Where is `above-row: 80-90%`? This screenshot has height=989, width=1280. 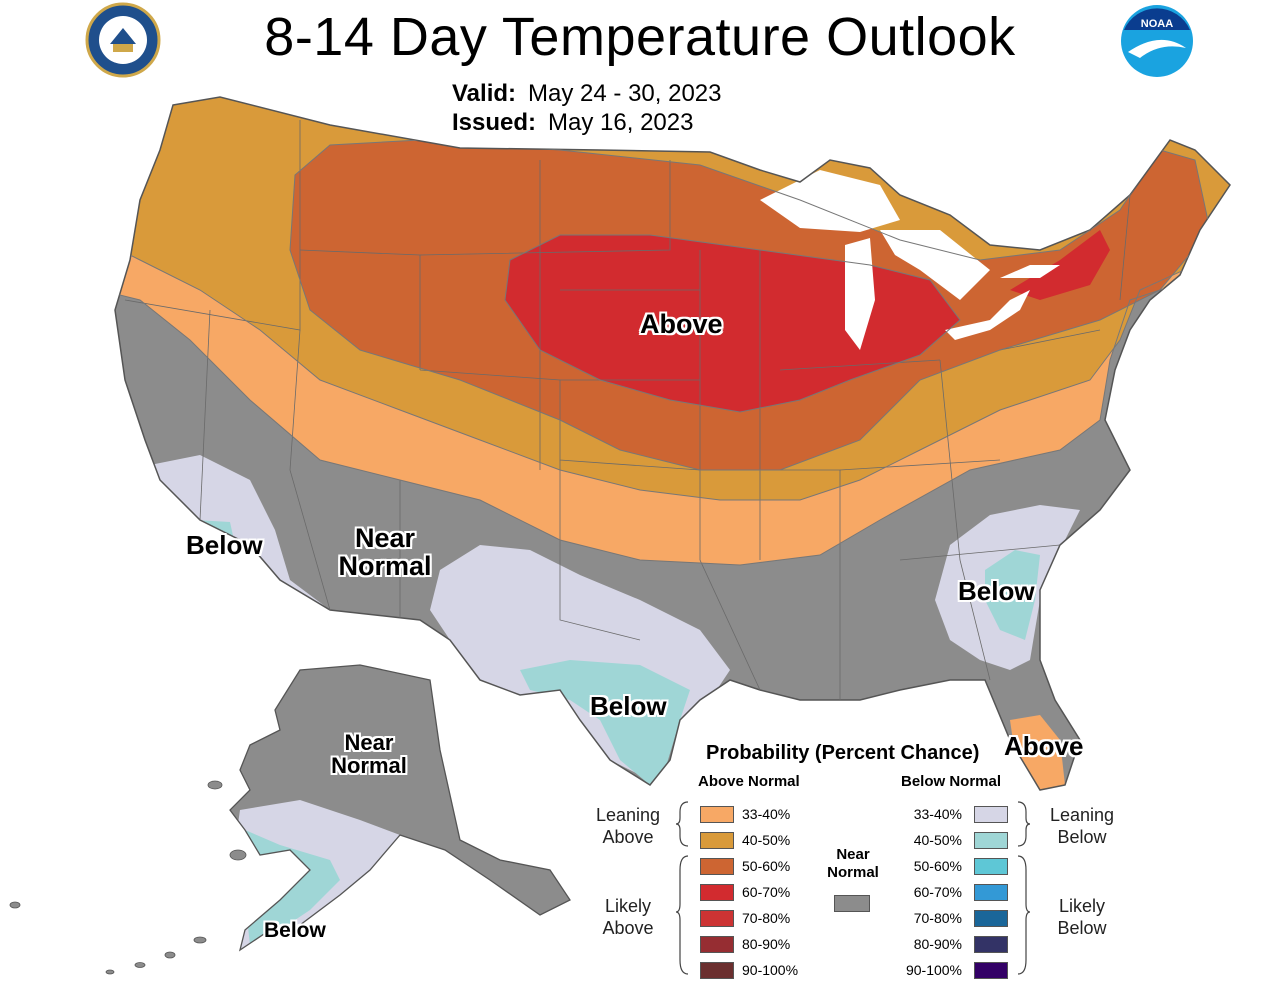 above-row: 80-90% is located at coordinates (756, 944).